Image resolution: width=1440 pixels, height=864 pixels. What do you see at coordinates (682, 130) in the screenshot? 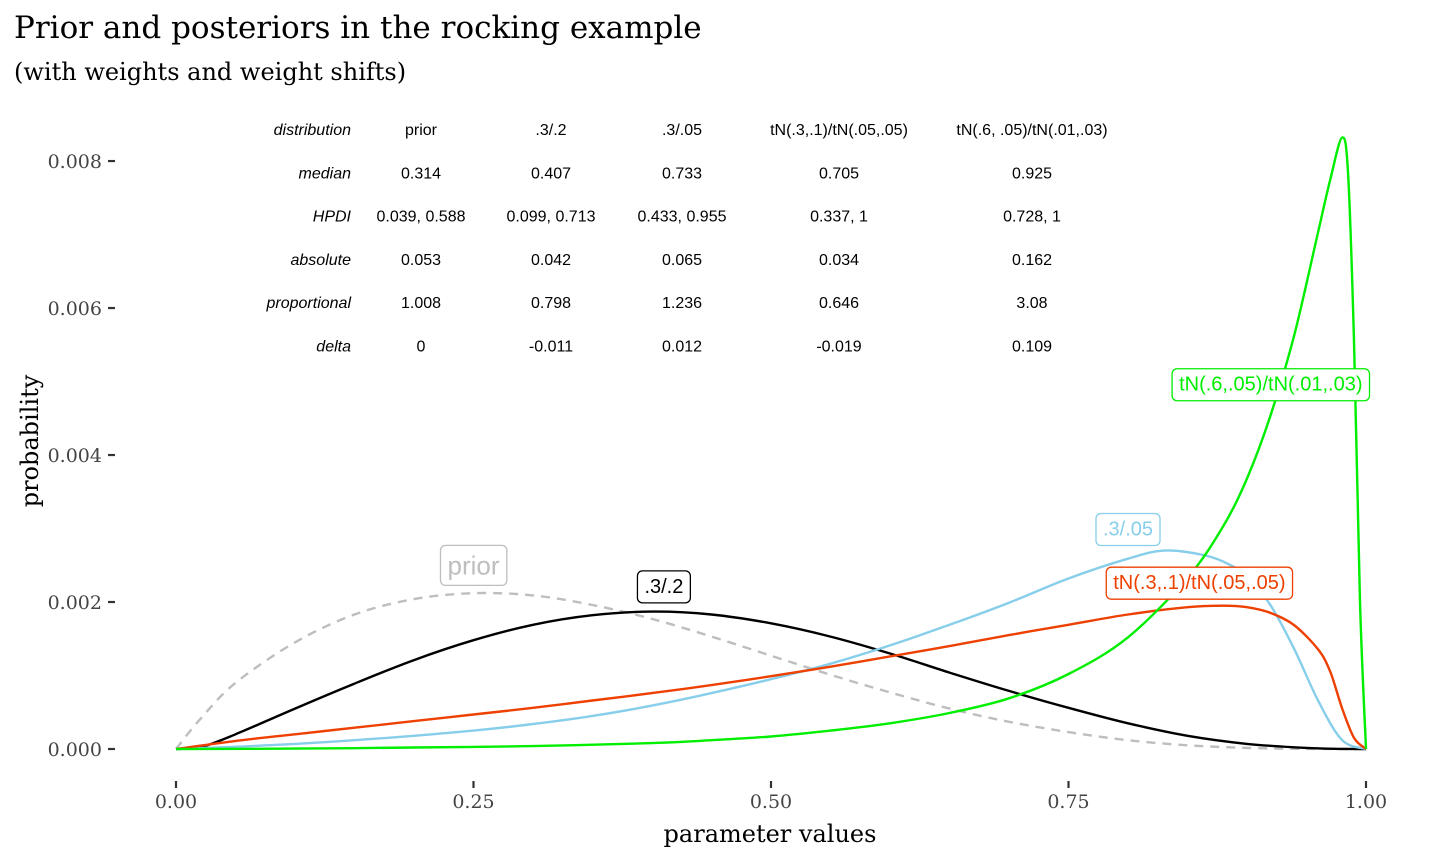
I see `table-column-header: .3/.05` at bounding box center [682, 130].